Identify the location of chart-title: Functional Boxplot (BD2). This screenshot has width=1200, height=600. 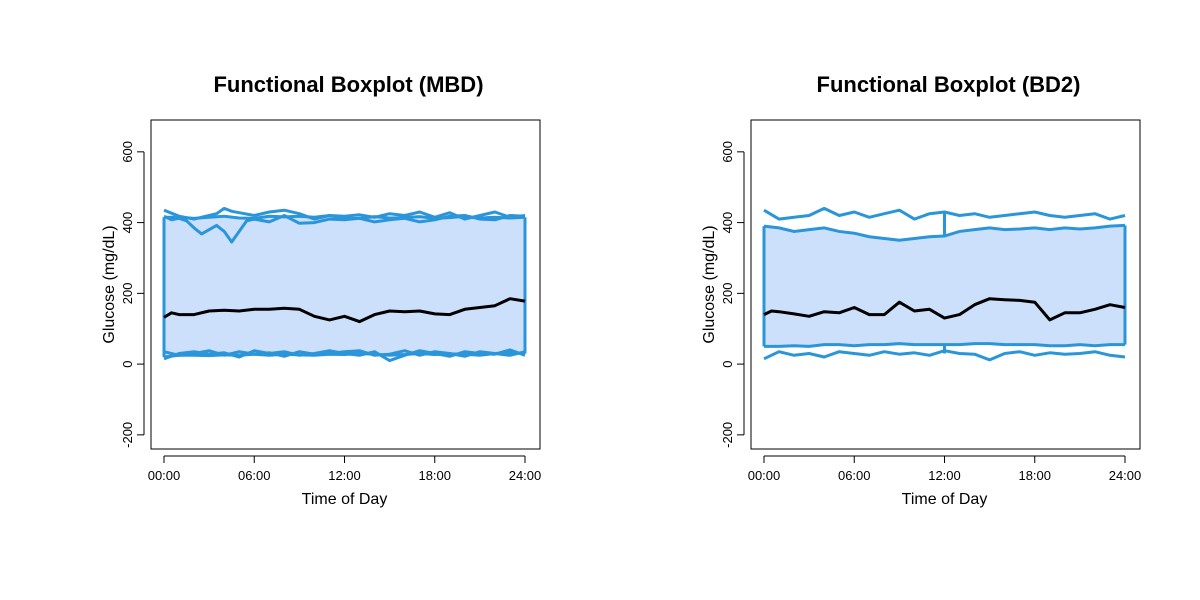
(949, 84).